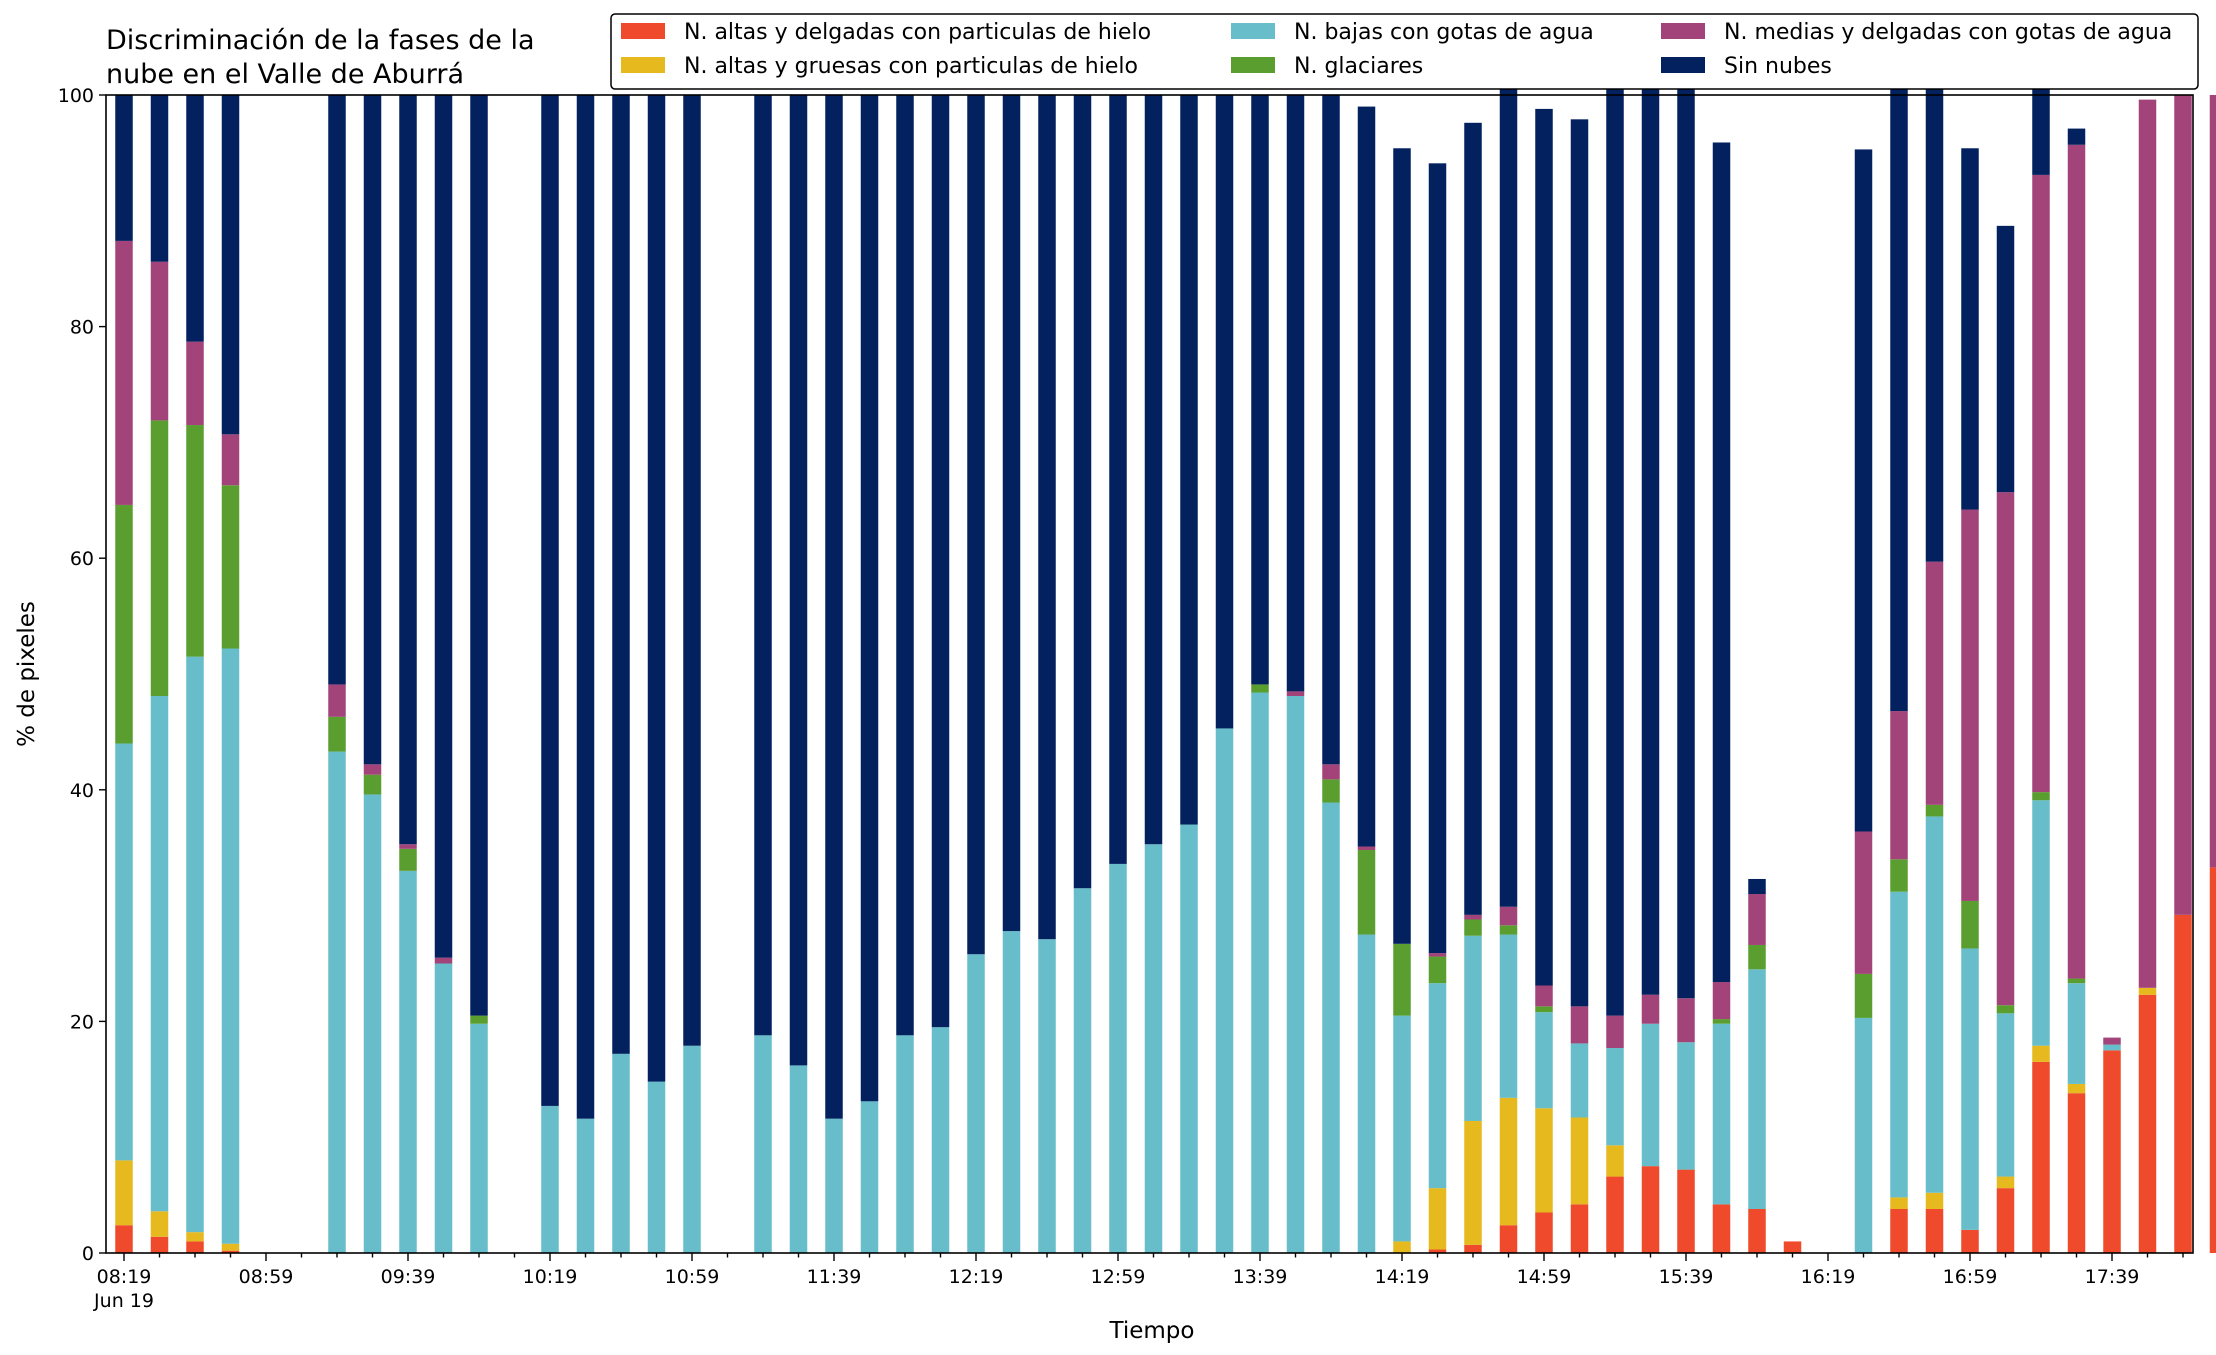  Describe the element at coordinates (76, 96) in the screenshot. I see `y-tick-label: 100` at that location.